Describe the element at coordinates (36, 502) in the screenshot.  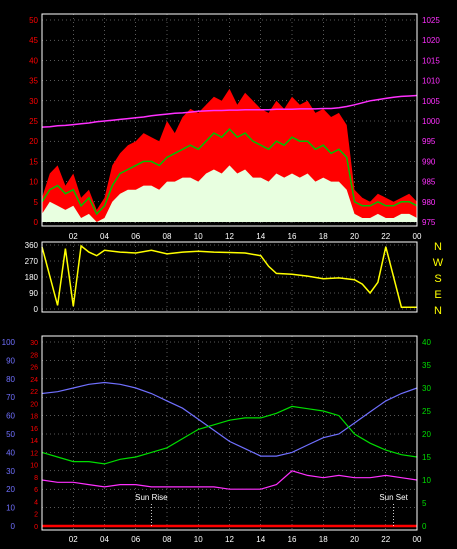
I see `rain-tick-label: 4` at that location.